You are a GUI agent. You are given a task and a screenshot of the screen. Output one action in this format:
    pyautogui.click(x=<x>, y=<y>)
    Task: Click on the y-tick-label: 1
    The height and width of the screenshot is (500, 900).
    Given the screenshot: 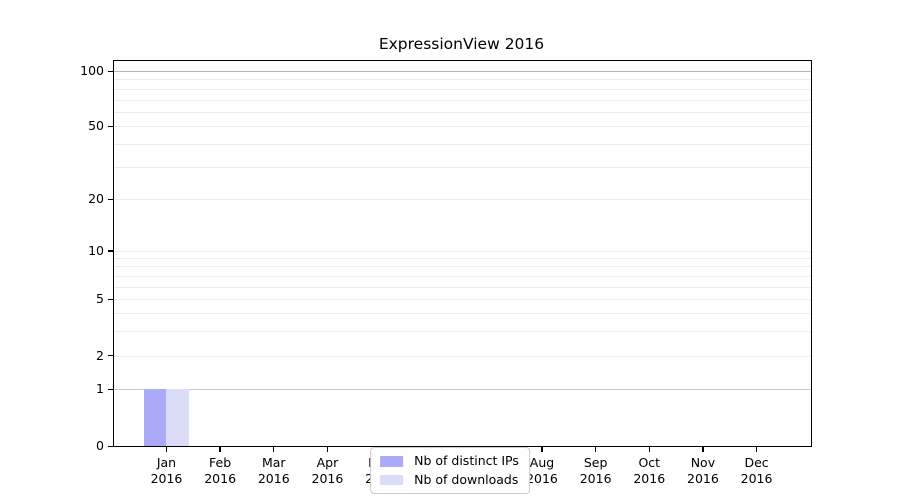 What is the action you would take?
    pyautogui.click(x=100, y=388)
    